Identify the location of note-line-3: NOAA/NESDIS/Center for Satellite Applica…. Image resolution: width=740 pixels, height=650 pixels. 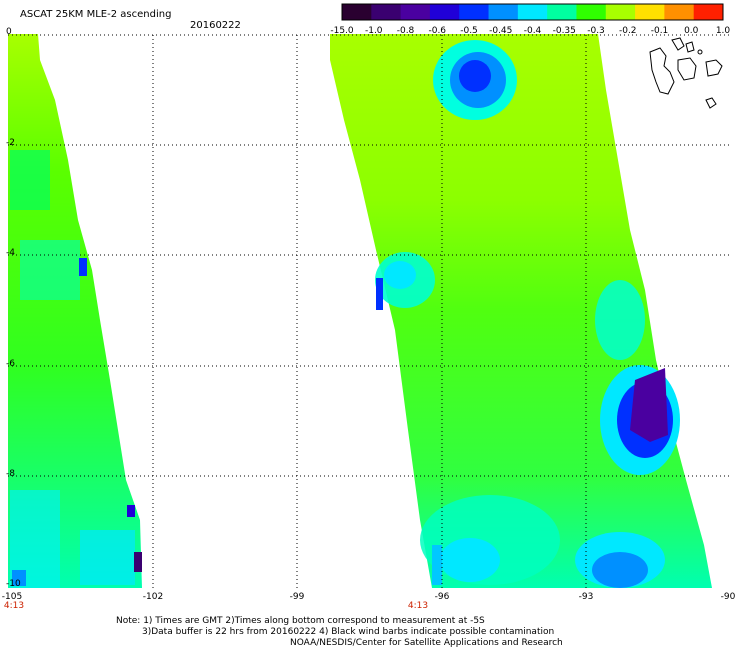
(426, 643).